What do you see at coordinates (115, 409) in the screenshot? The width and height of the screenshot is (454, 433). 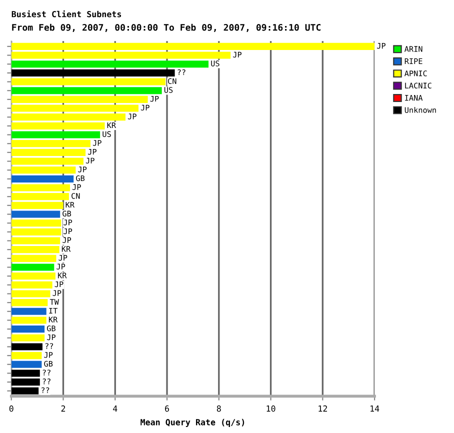 I see `x-tick-label: 4` at bounding box center [115, 409].